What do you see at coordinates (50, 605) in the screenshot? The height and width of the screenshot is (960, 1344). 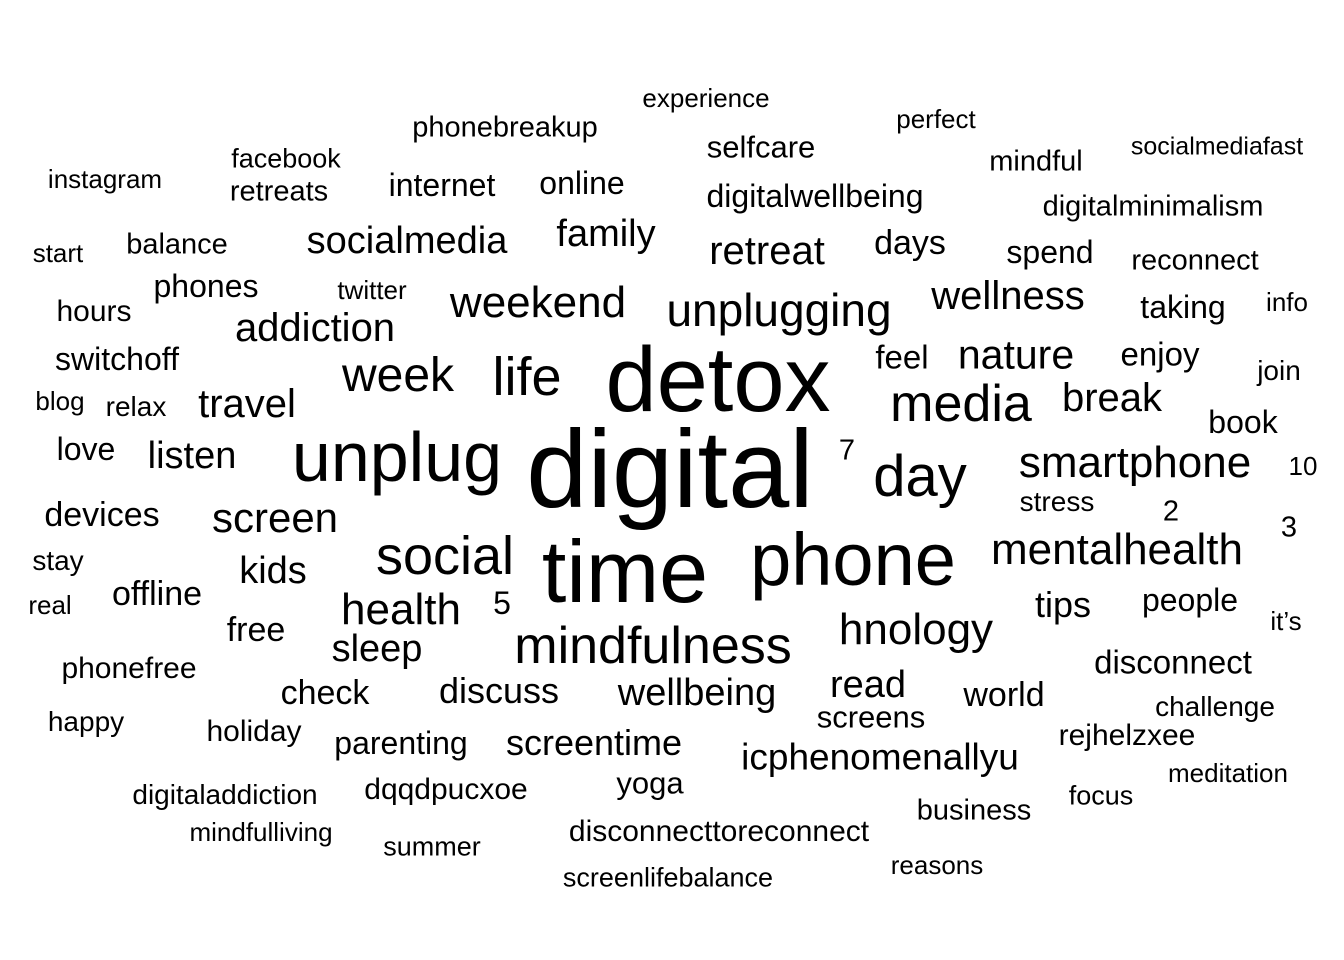 I see `word: real` at bounding box center [50, 605].